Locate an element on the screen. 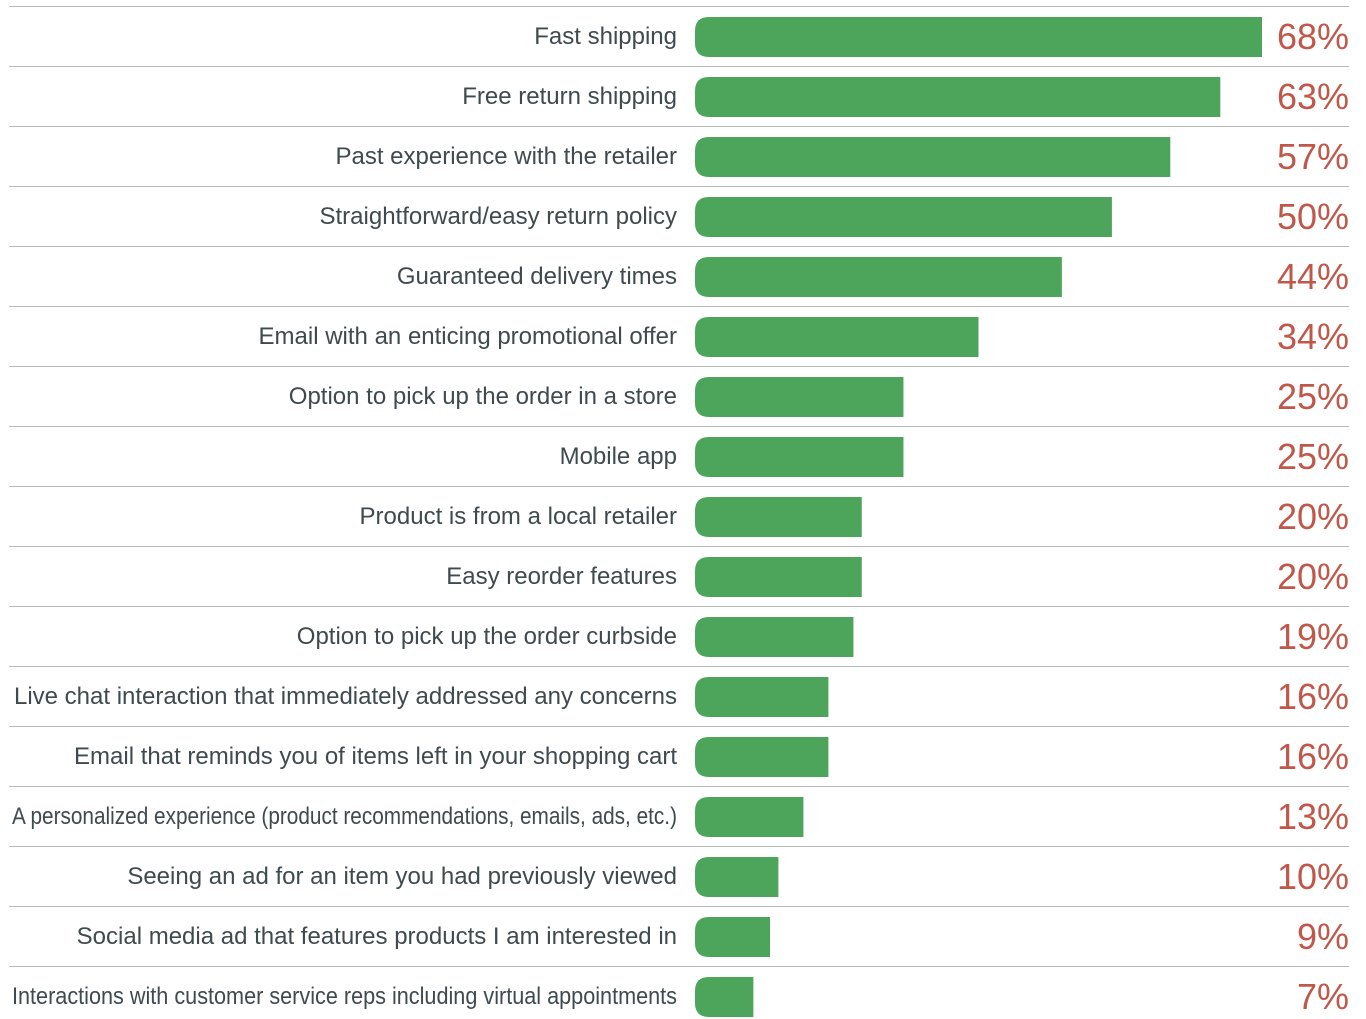 The image size is (1366, 1019). value-label: 50% is located at coordinates (1313, 216).